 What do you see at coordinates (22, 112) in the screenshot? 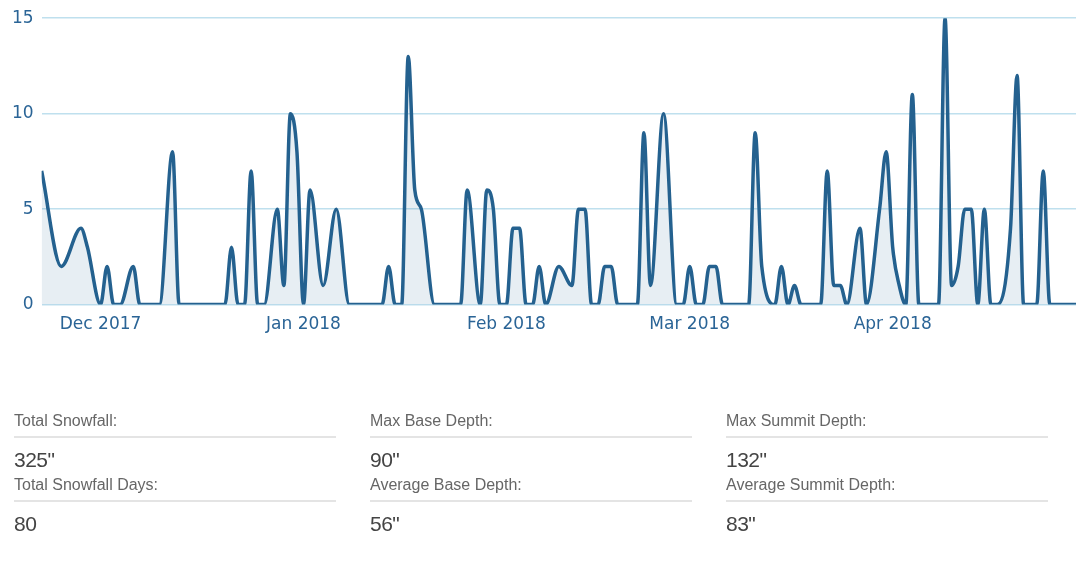
I see `y-tick-label: 10` at bounding box center [22, 112].